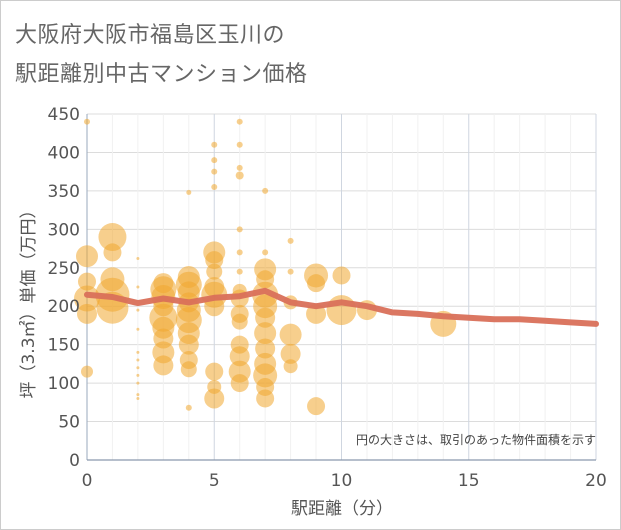 This screenshot has width=621, height=530. What do you see at coordinates (64, 346) in the screenshot?
I see `y-tick-label: 150` at bounding box center [64, 346].